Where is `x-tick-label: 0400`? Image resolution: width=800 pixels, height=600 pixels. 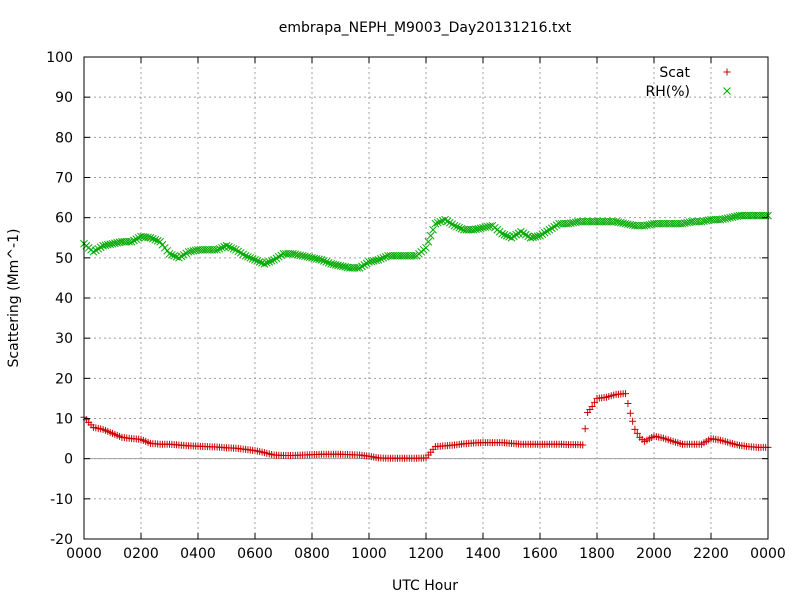
x-tick-label: 0400 is located at coordinates (198, 554).